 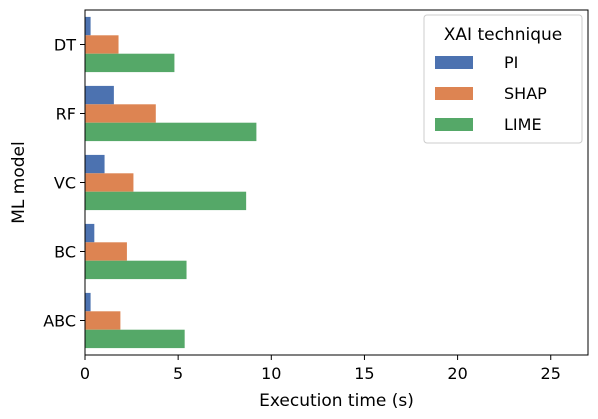 What do you see at coordinates (88, 26) in the screenshot?
I see `bar-dt-pi` at bounding box center [88, 26].